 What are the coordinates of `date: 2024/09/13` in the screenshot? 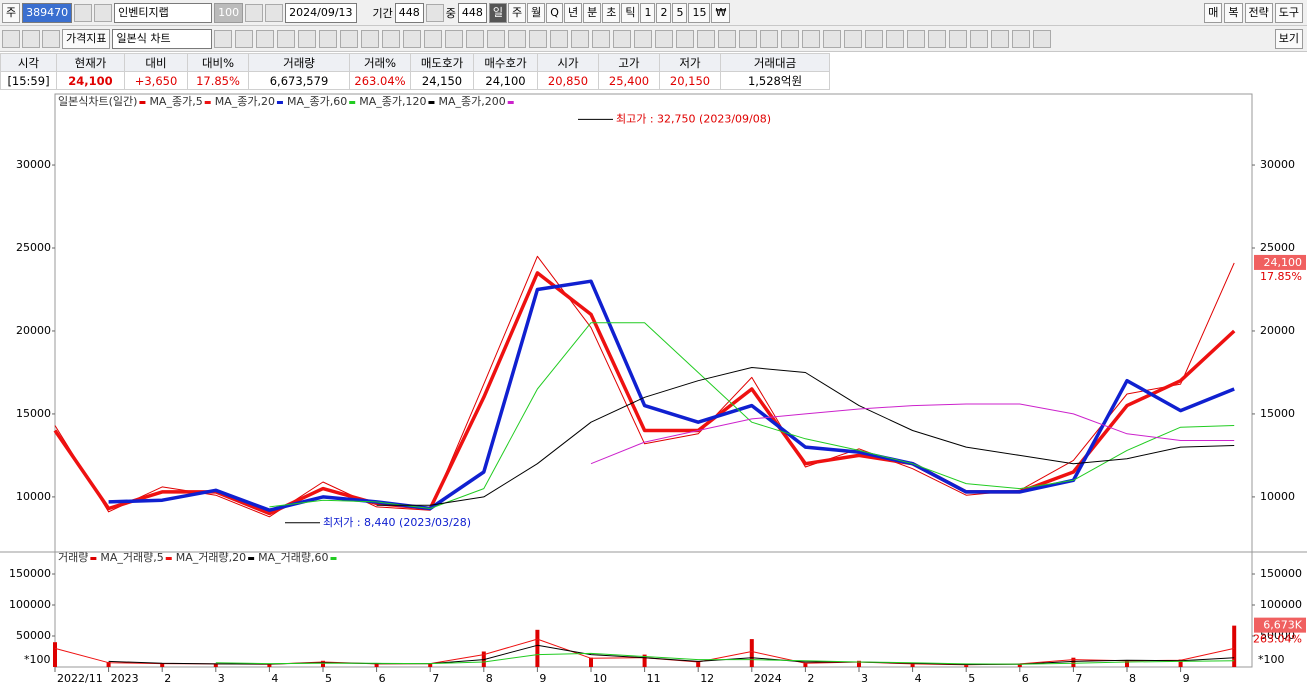 It's located at (321, 12).